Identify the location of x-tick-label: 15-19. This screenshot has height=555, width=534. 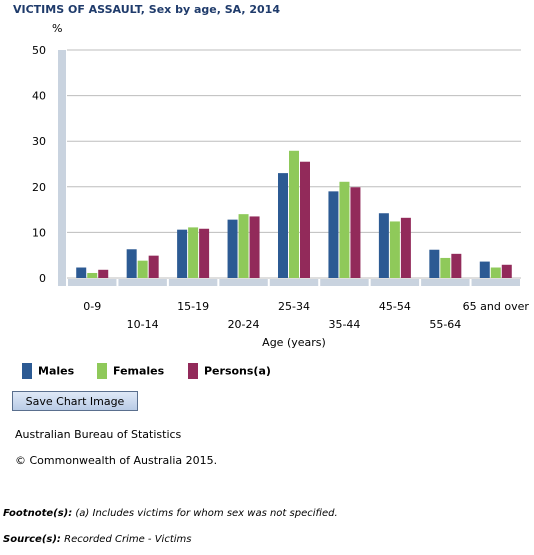
(193, 306).